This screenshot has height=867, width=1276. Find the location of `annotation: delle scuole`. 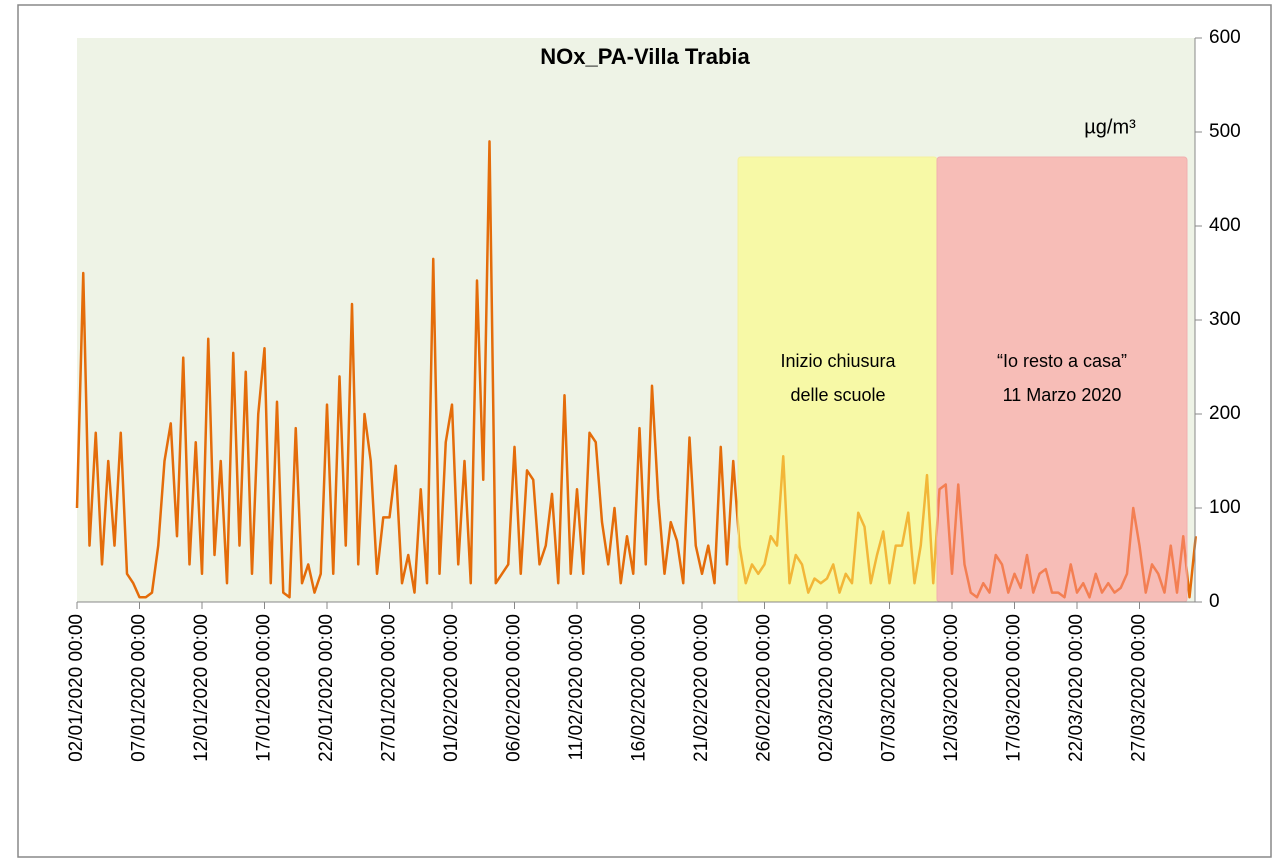

annotation: delle scuole is located at coordinates (837, 395).